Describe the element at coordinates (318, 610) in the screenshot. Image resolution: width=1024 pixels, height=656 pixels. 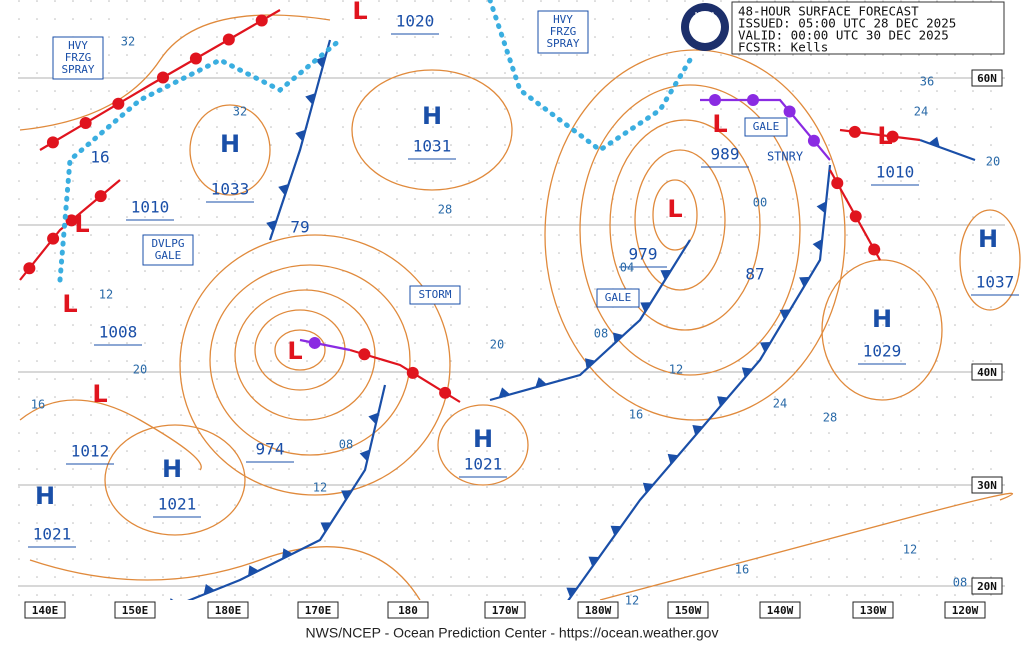
I see `lon-label: 170E` at that location.